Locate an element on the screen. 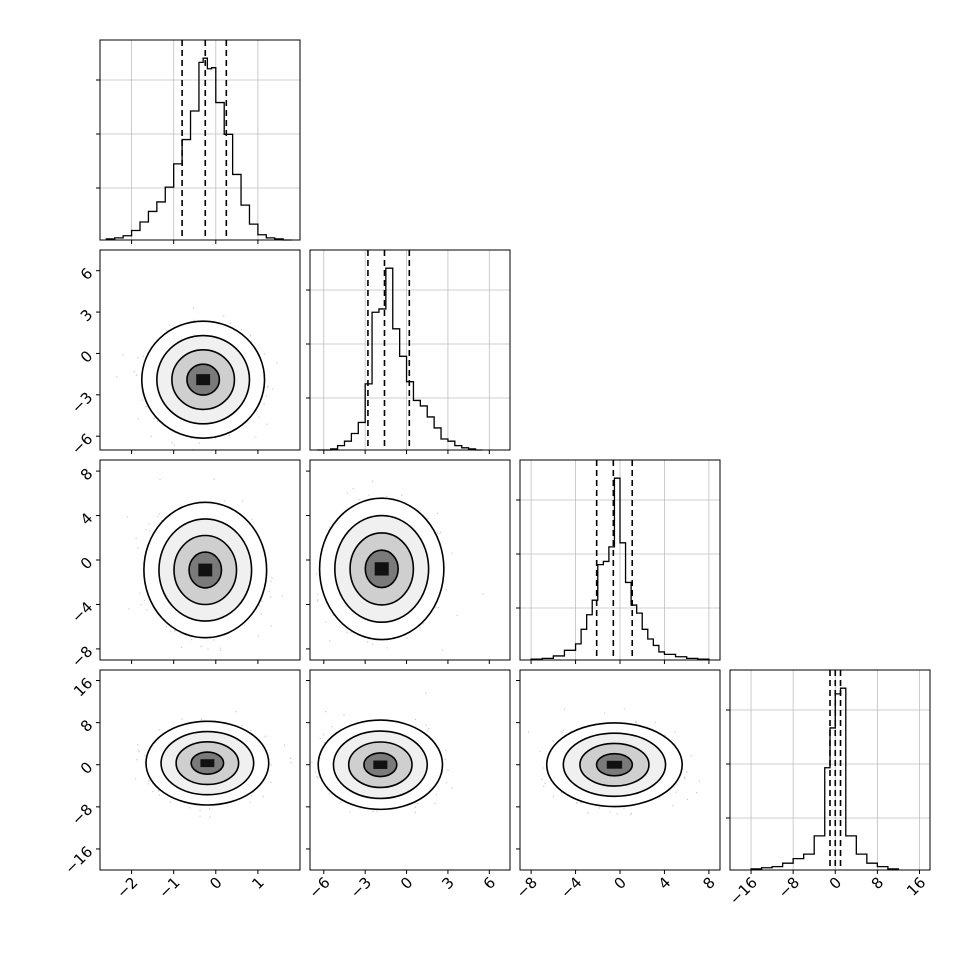 This screenshot has width=970, height=970. y-tick-label-p2: 3 is located at coordinates (86, 315).